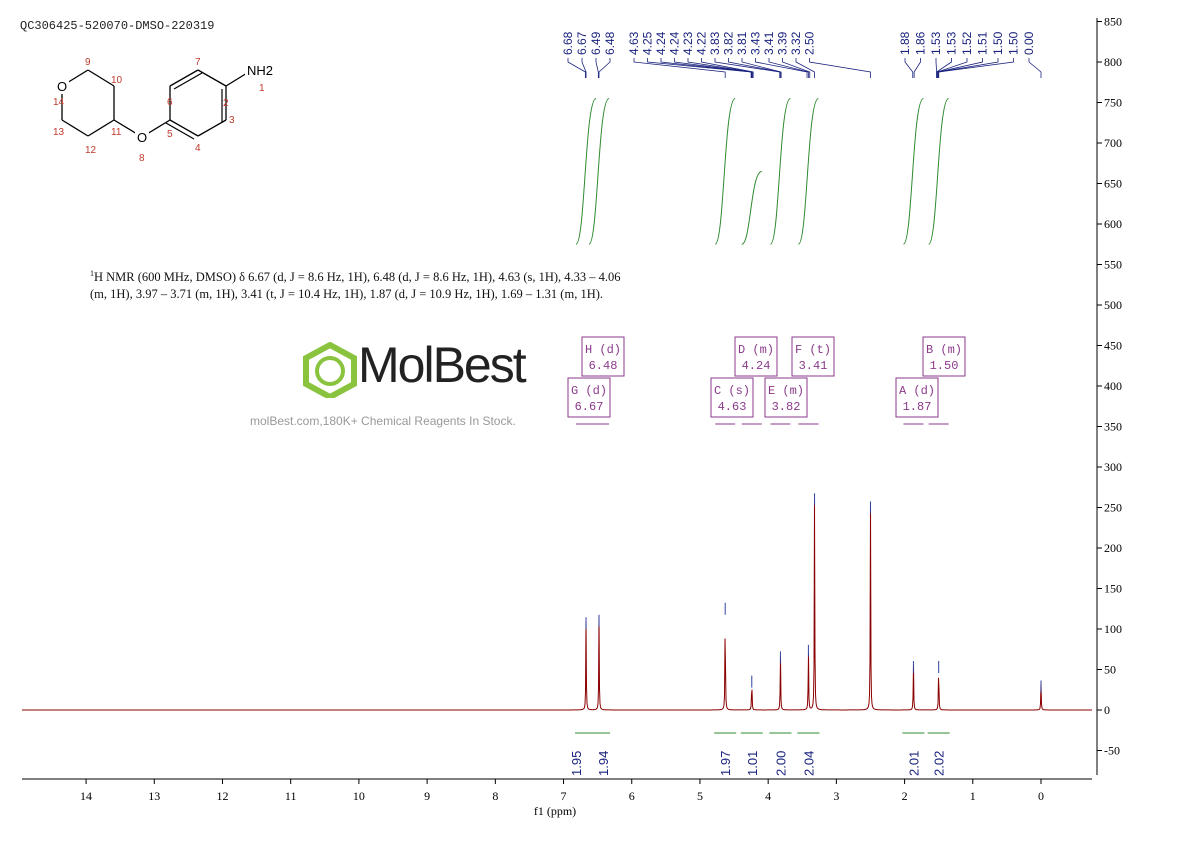 Image resolution: width=1190 pixels, height=841 pixels. I want to click on peak-label: 6.68, so click(568, 43).